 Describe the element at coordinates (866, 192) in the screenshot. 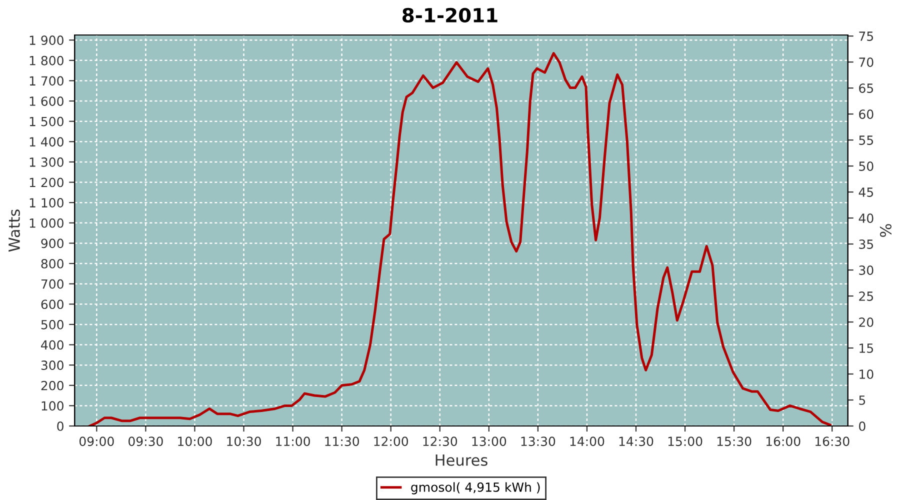

I see `y2-tick-label: 45` at that location.